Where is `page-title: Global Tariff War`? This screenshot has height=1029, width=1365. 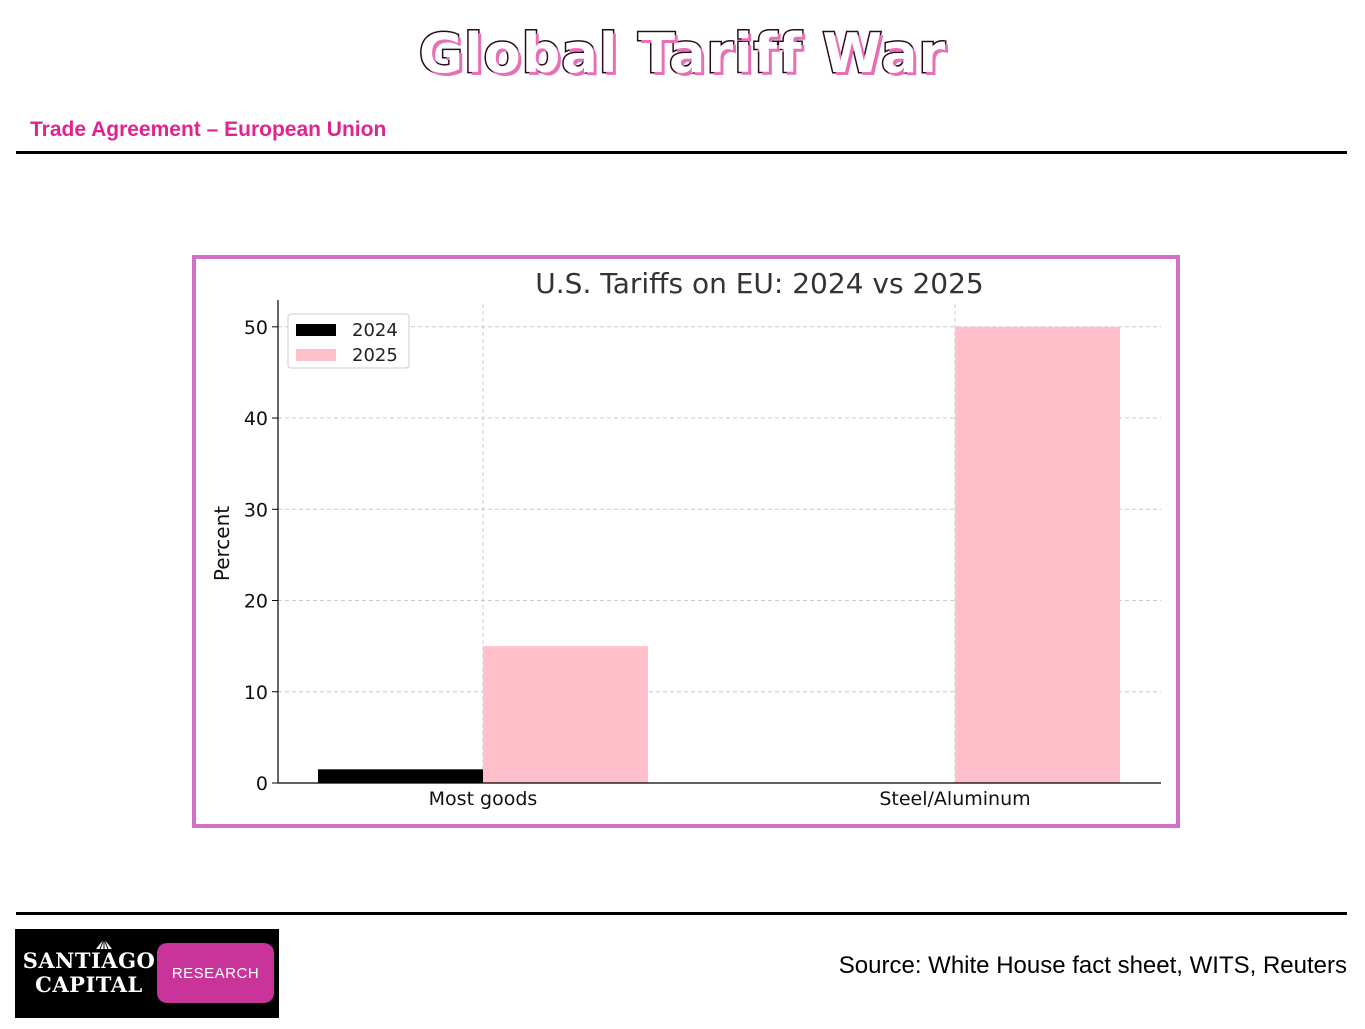 page-title: Global Tariff War is located at coordinates (682, 54).